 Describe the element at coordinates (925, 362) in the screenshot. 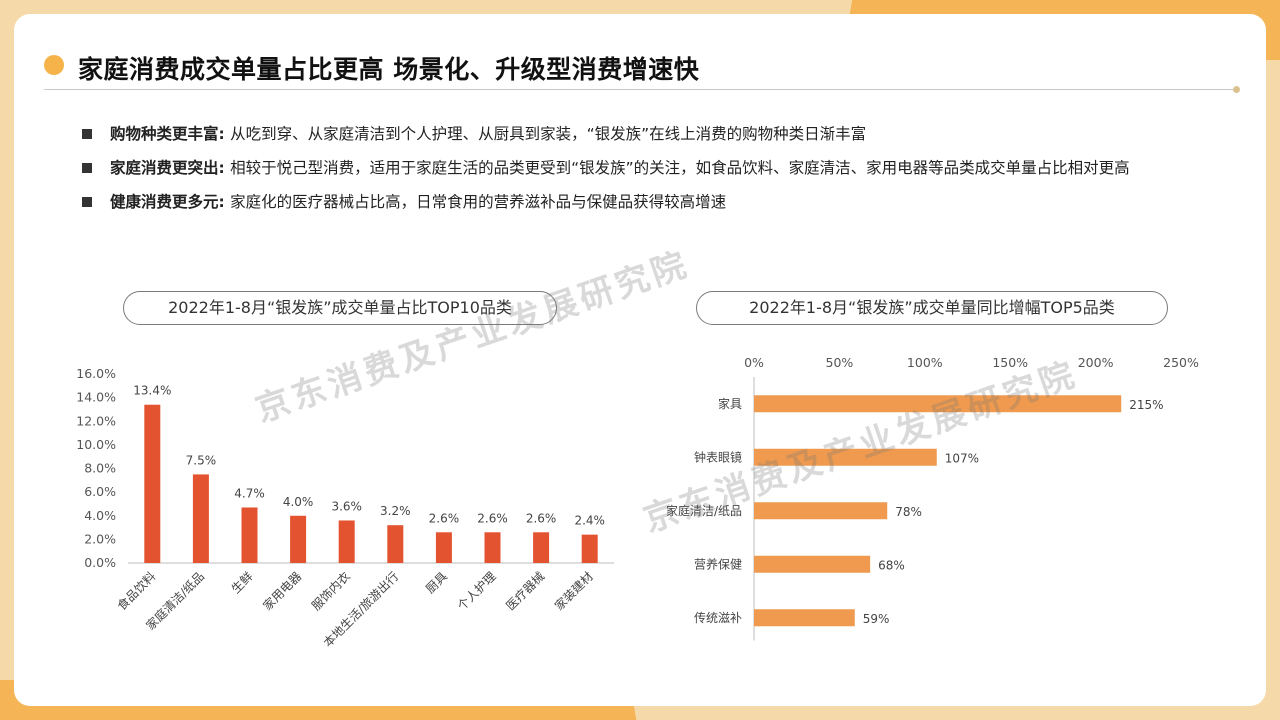

I see `x-tick-label: 100%` at that location.